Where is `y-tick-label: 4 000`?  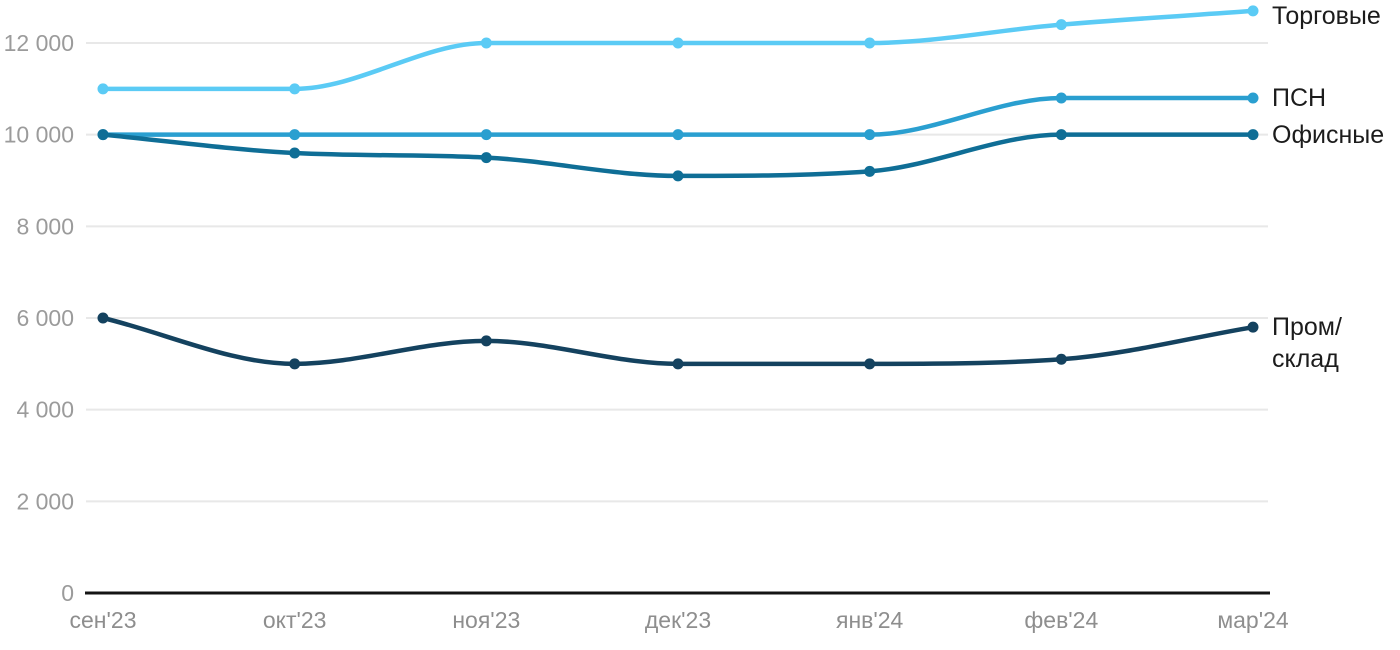 y-tick-label: 4 000 is located at coordinates (45, 410).